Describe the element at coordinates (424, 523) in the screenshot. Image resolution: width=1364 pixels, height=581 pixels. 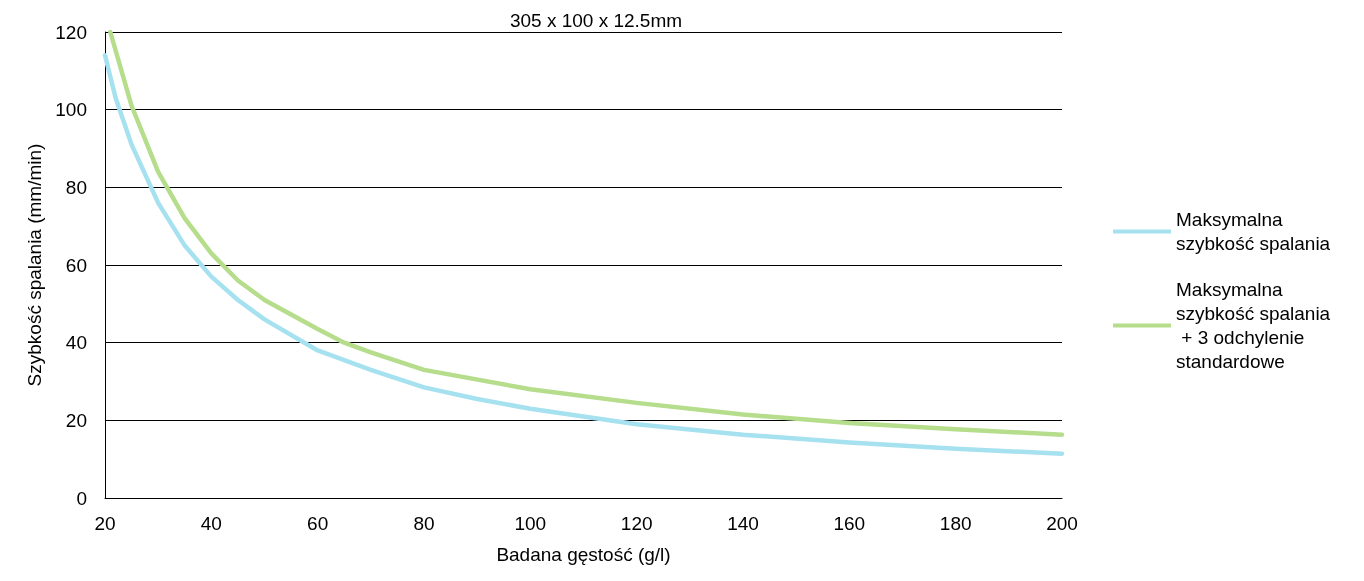
I see `x-tick-label: 80` at that location.